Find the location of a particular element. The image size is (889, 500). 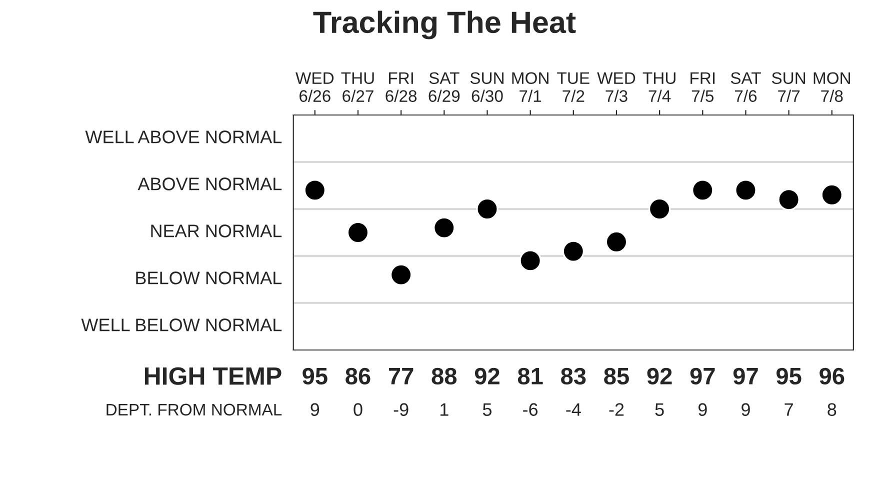

chart-title: Tracking The Heat is located at coordinates (444, 25).